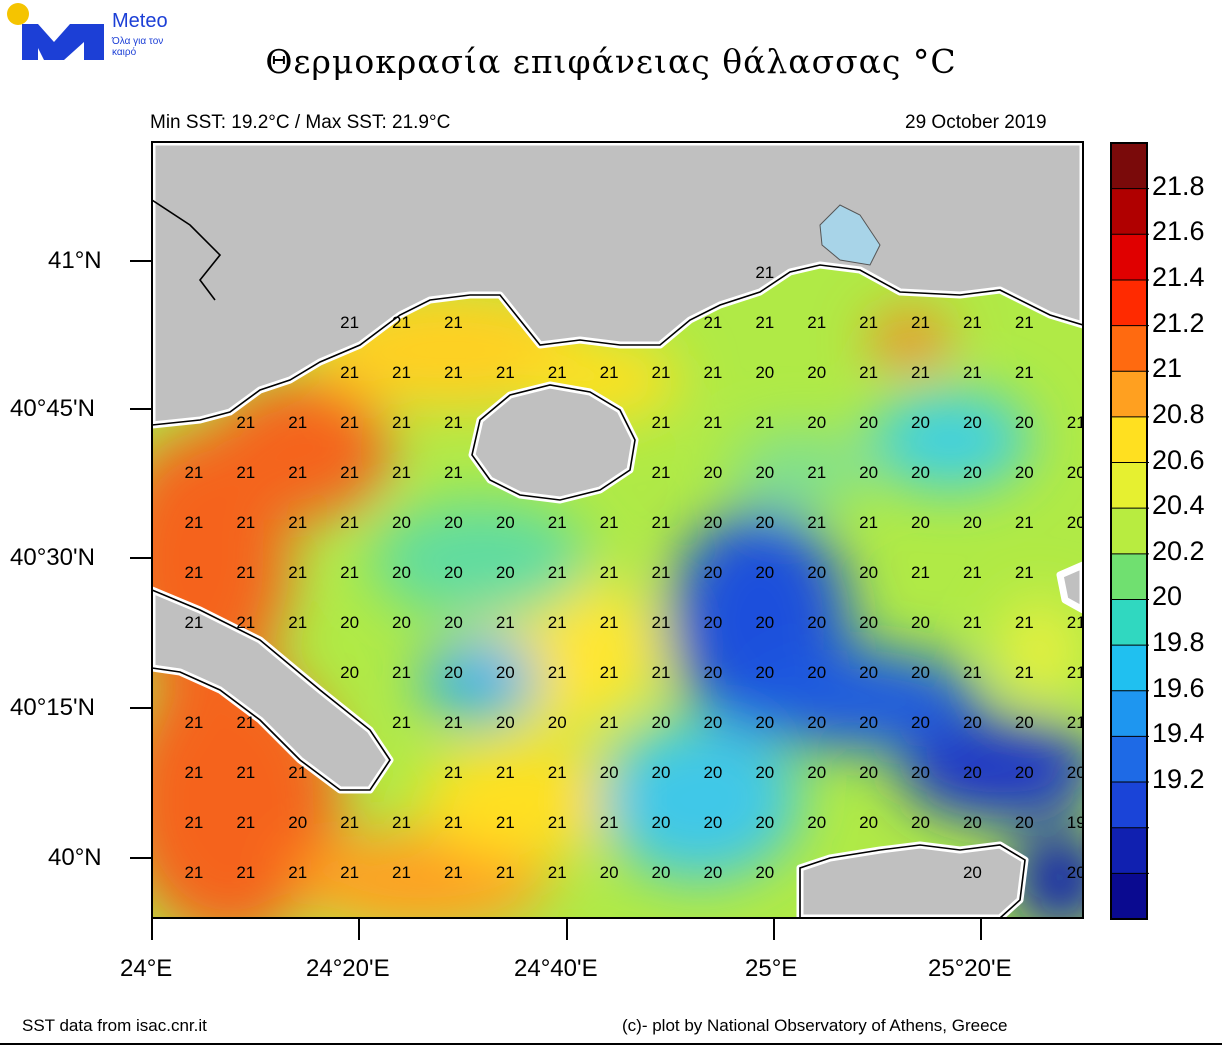  Describe the element at coordinates (976, 122) in the screenshot. I see `map-date: 29 October 2019` at that location.